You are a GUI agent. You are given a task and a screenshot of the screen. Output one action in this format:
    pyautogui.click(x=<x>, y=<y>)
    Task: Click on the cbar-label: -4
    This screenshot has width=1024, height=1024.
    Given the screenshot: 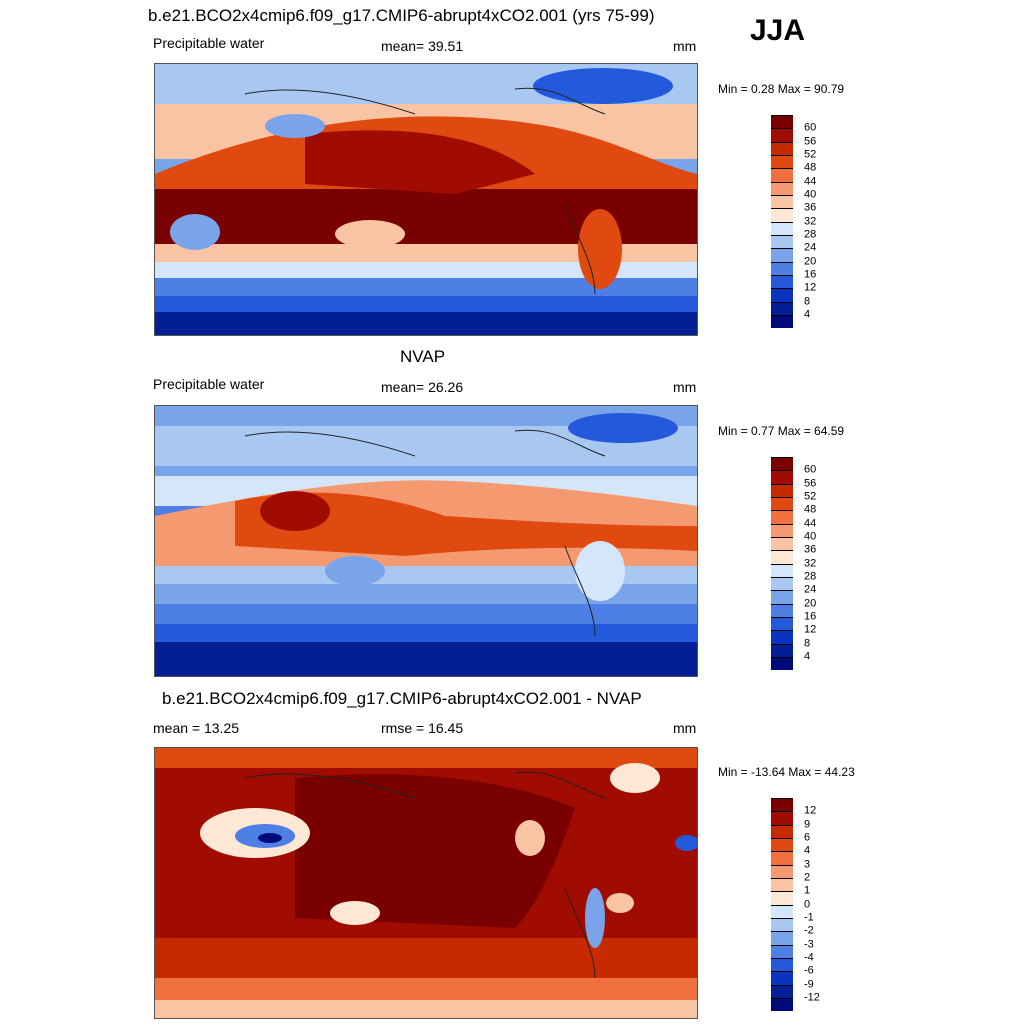 What is the action you would take?
    pyautogui.click(x=809, y=957)
    